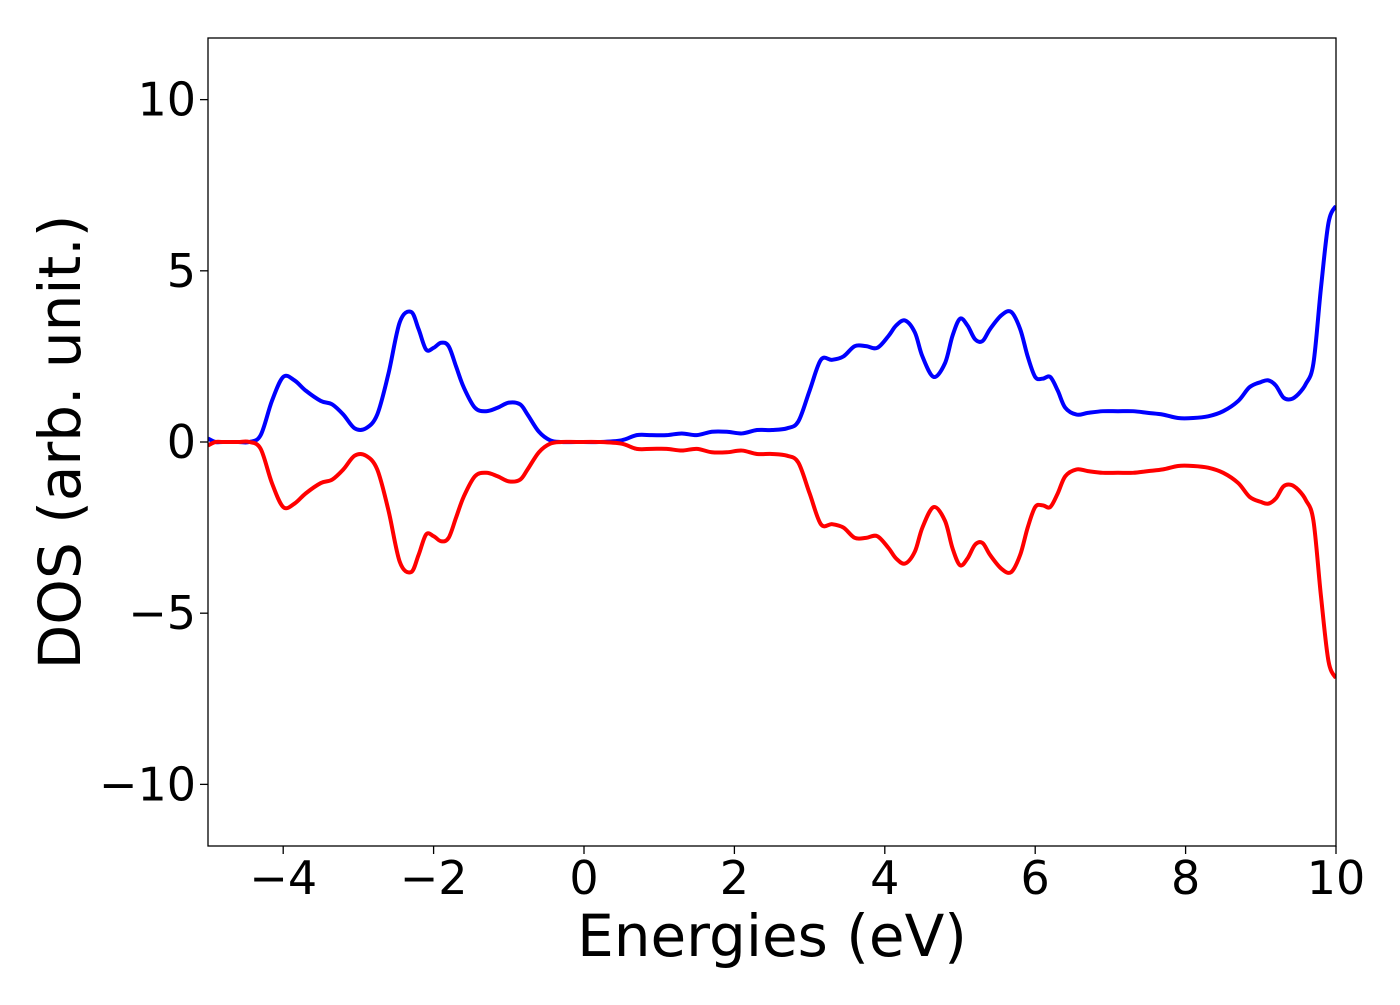  What do you see at coordinates (772, 936) in the screenshot?
I see `x-axis-label: Energies (eV)` at bounding box center [772, 936].